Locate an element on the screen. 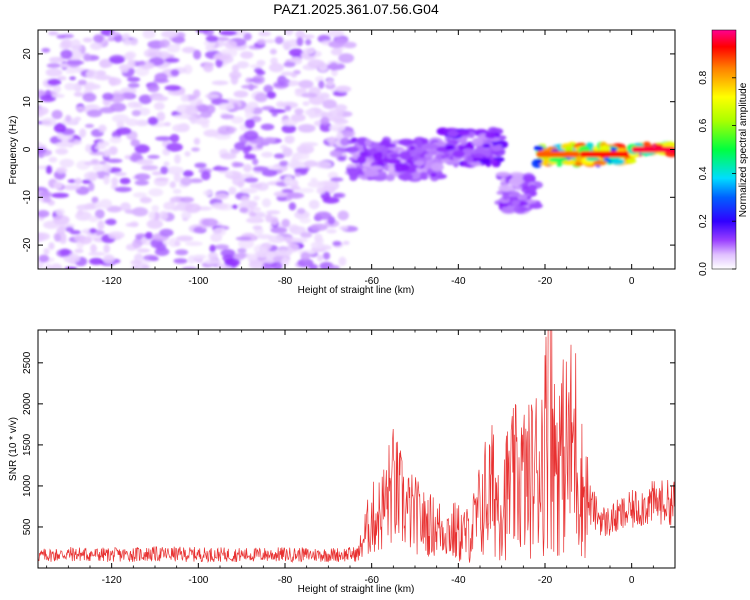  spectrogram-x-tick-label: -80 is located at coordinates (285, 281).